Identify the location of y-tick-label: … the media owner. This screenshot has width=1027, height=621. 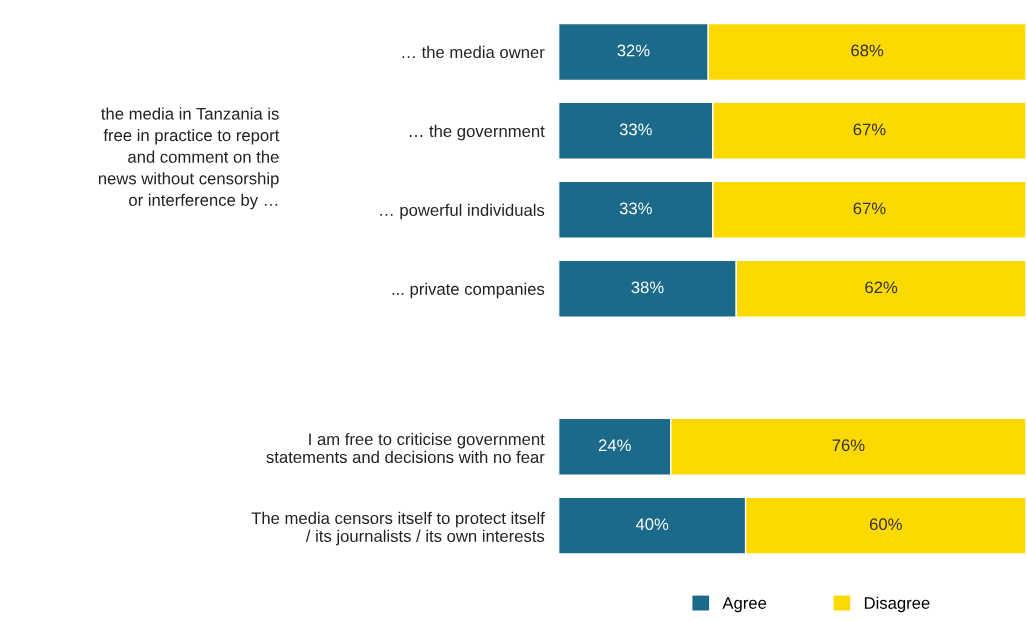
(473, 52).